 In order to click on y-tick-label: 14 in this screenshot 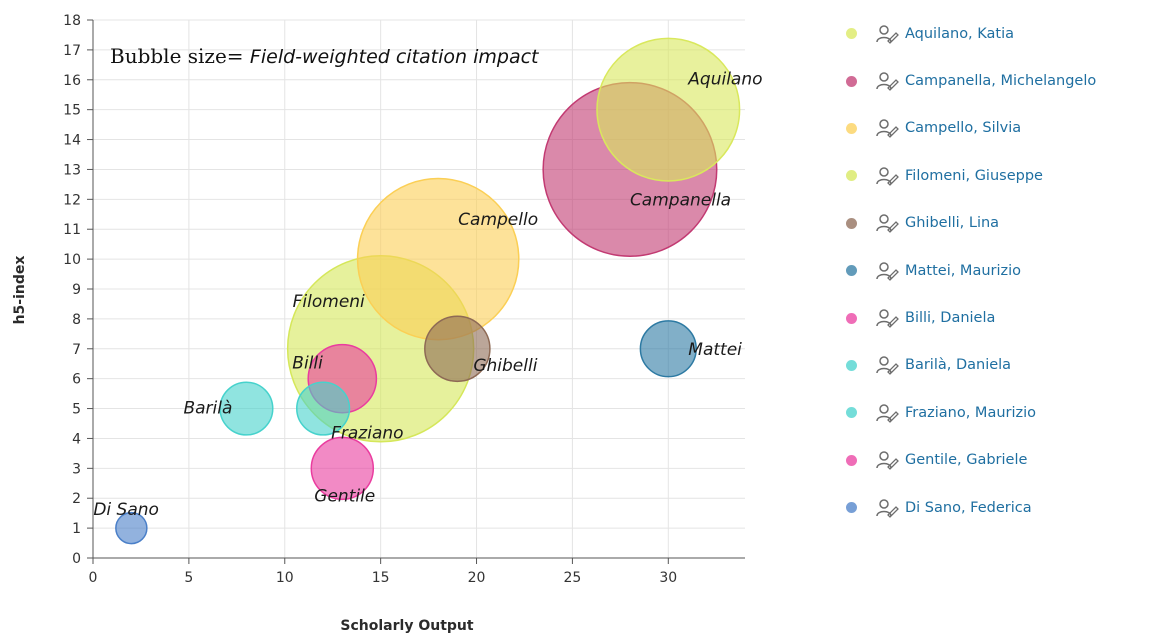, I will do `click(72, 141)`.